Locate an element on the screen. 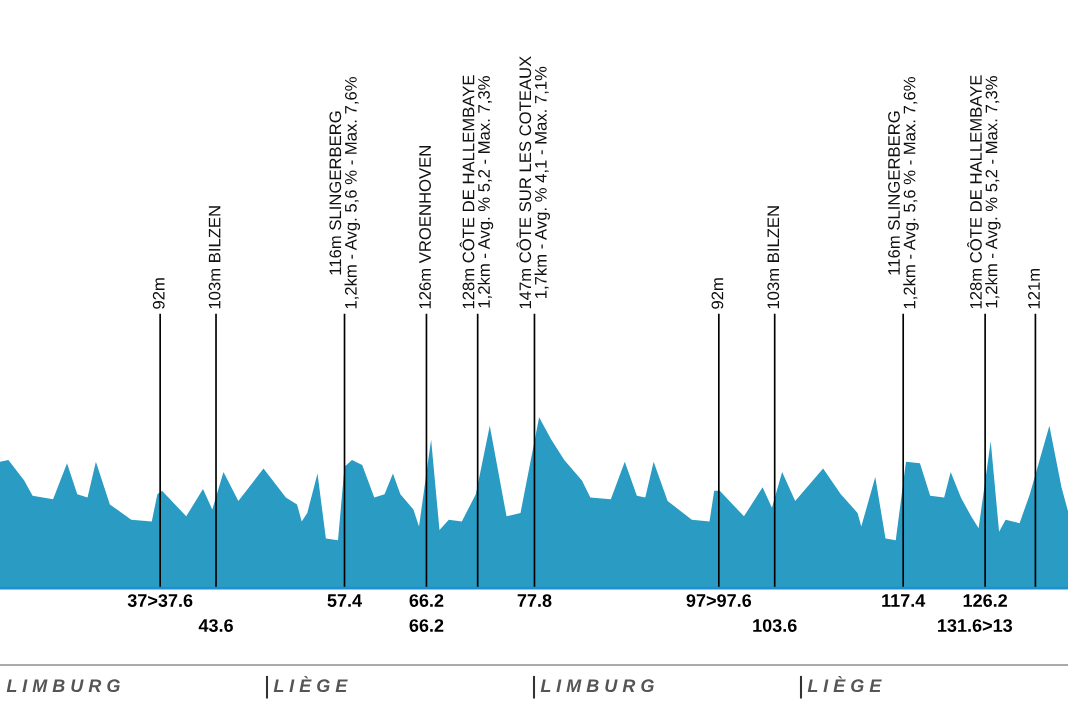 The width and height of the screenshot is (1068, 712). ref-line-label: 121m is located at coordinates (1034, 288).